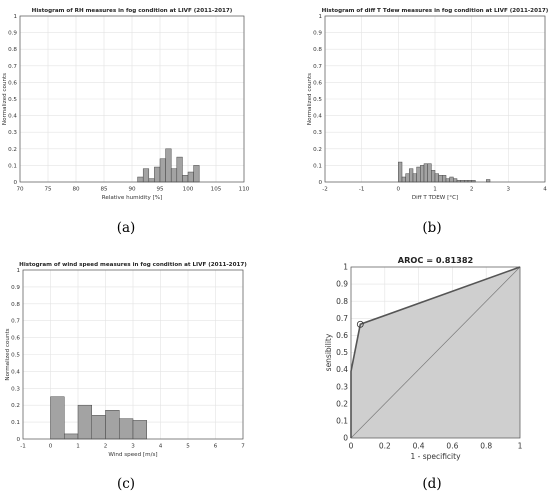  I want to click on x-tick-label: 0.8, so click(486, 446).